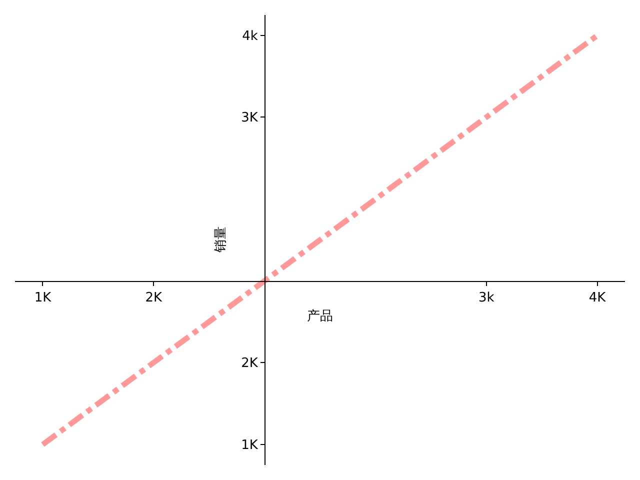 The width and height of the screenshot is (640, 480). Describe the element at coordinates (597, 298) in the screenshot. I see `x-tick-label: 4K` at that location.